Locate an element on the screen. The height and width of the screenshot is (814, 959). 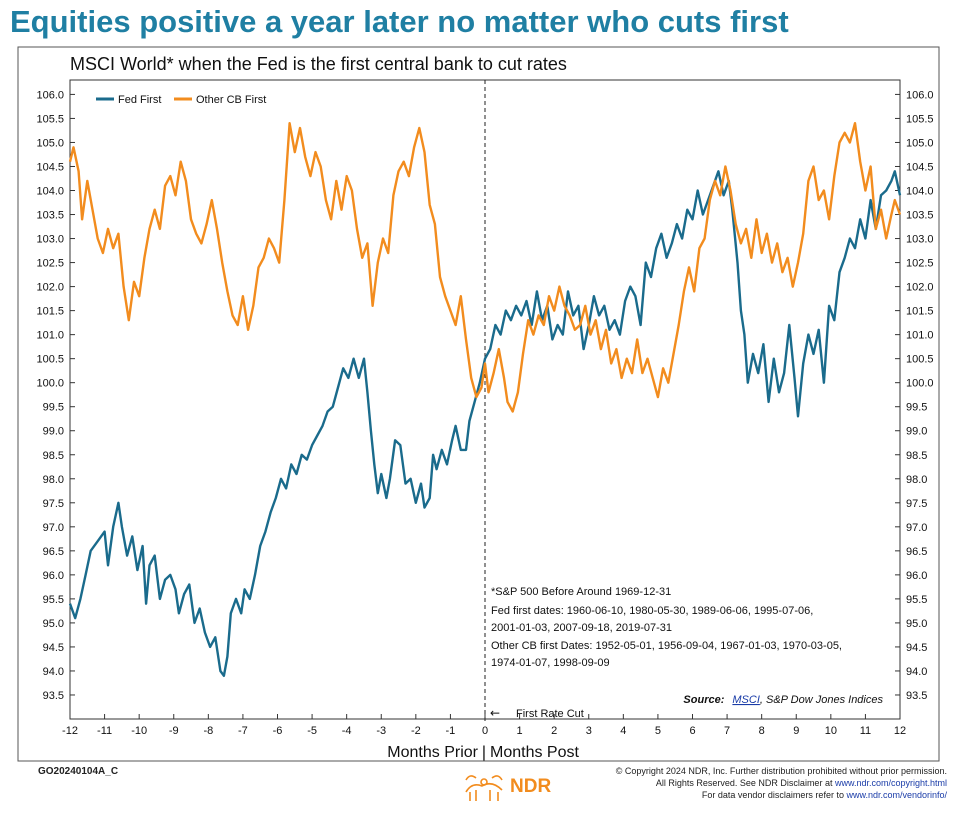
y-tick-label-left: 98.0 is located at coordinates (53, 480).